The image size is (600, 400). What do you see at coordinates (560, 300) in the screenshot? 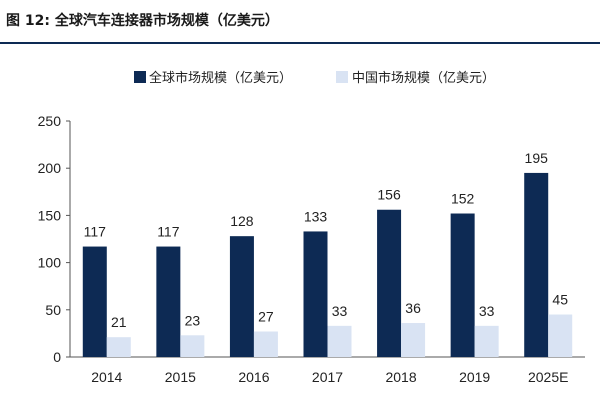
I see `data-label: 45` at bounding box center [560, 300].